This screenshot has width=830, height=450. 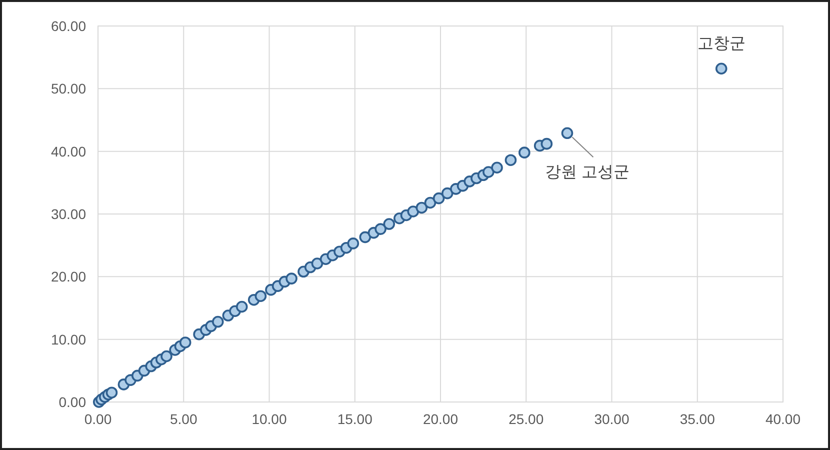 What do you see at coordinates (526, 419) in the screenshot?
I see `x-tick-label: 25.00` at bounding box center [526, 419].